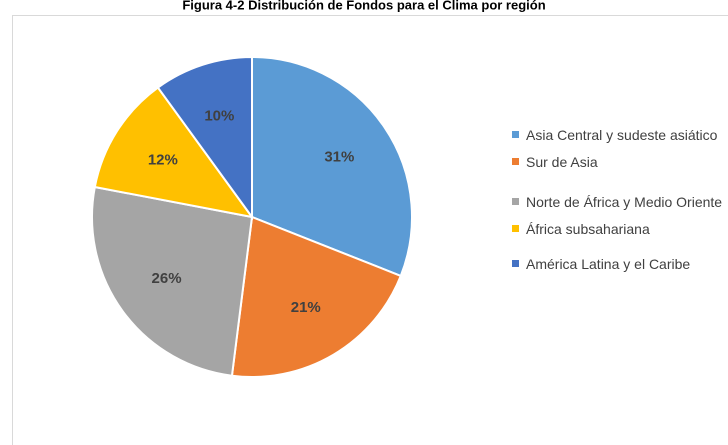  Describe the element at coordinates (562, 162) in the screenshot. I see `legend-label: Sur de Asia` at that location.